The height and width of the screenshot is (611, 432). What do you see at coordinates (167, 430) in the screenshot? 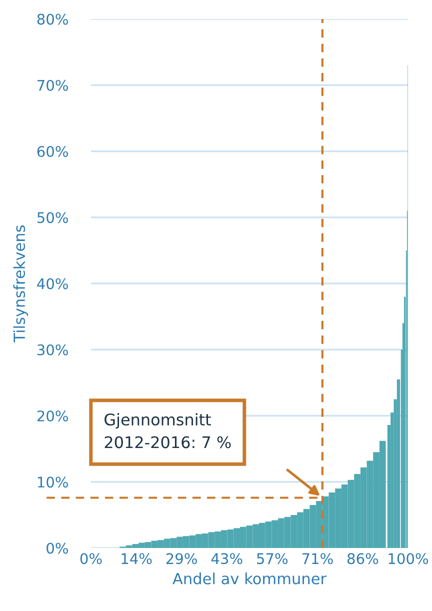
I see `annotation: Gjennomsnitt 2012-2016: 7 %` at bounding box center [167, 430].